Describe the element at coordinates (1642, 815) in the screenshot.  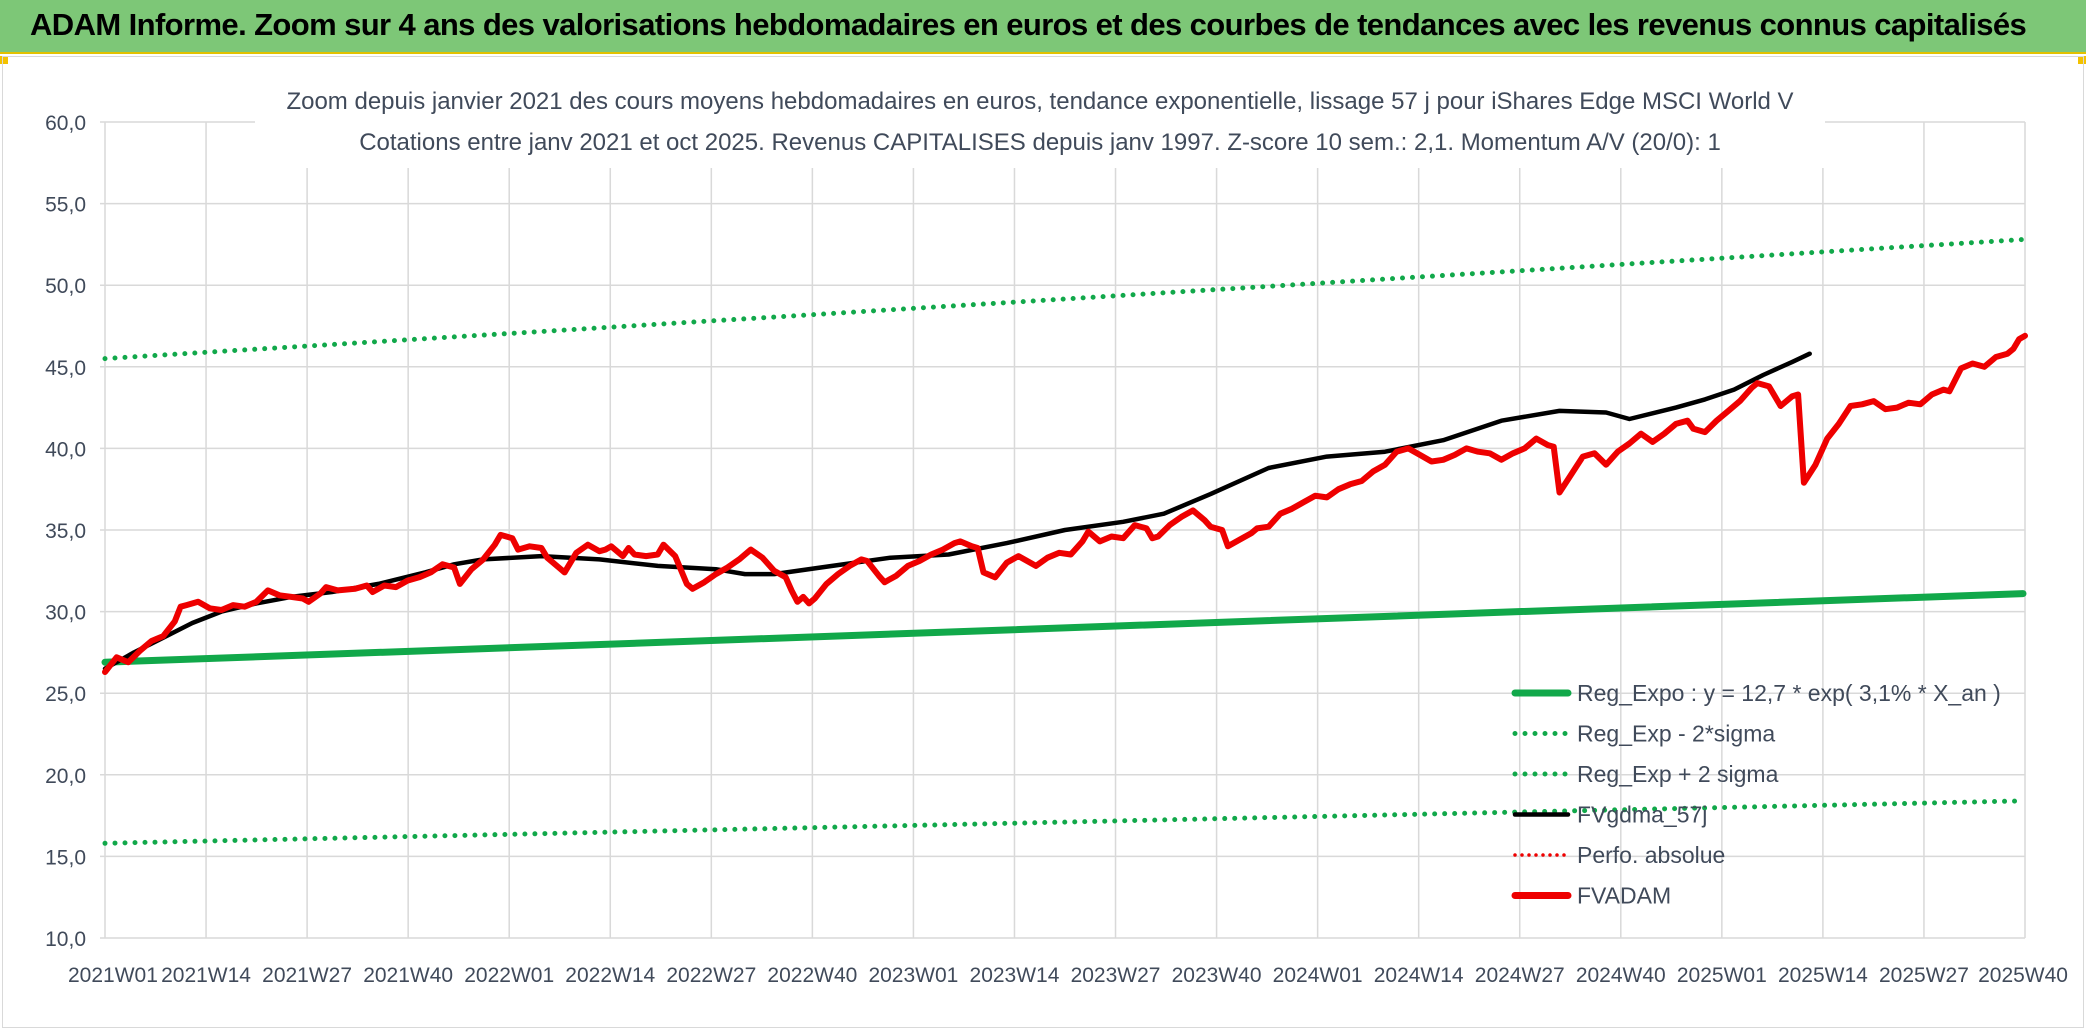
I see `legend-label: FVgdma_57j` at that location.